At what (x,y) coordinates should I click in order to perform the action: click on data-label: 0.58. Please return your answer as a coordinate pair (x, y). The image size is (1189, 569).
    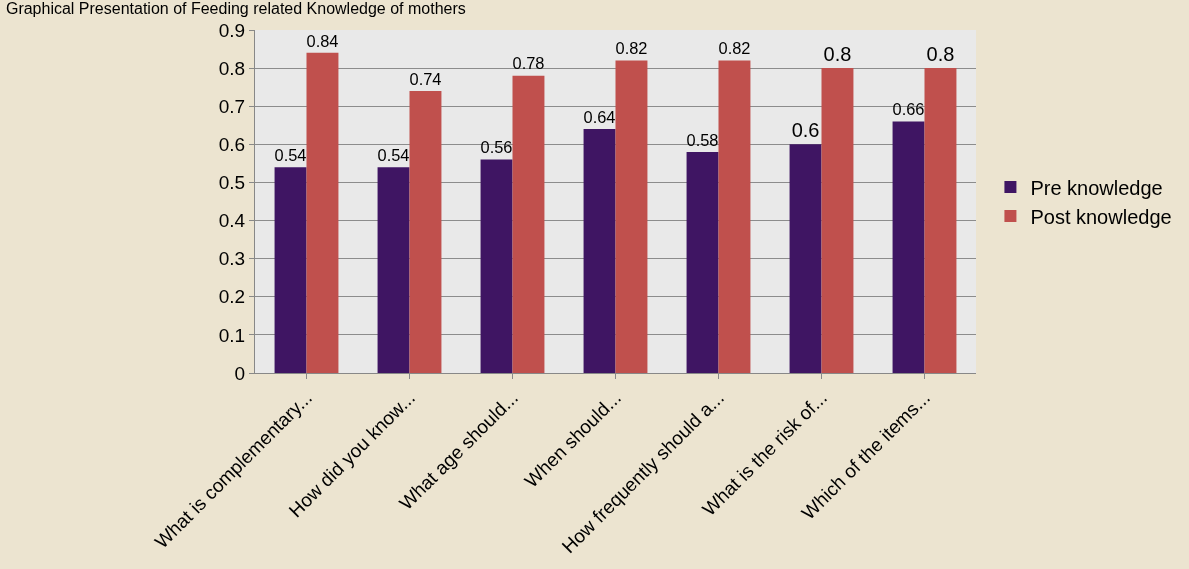
    Looking at the image, I should click on (702, 139).